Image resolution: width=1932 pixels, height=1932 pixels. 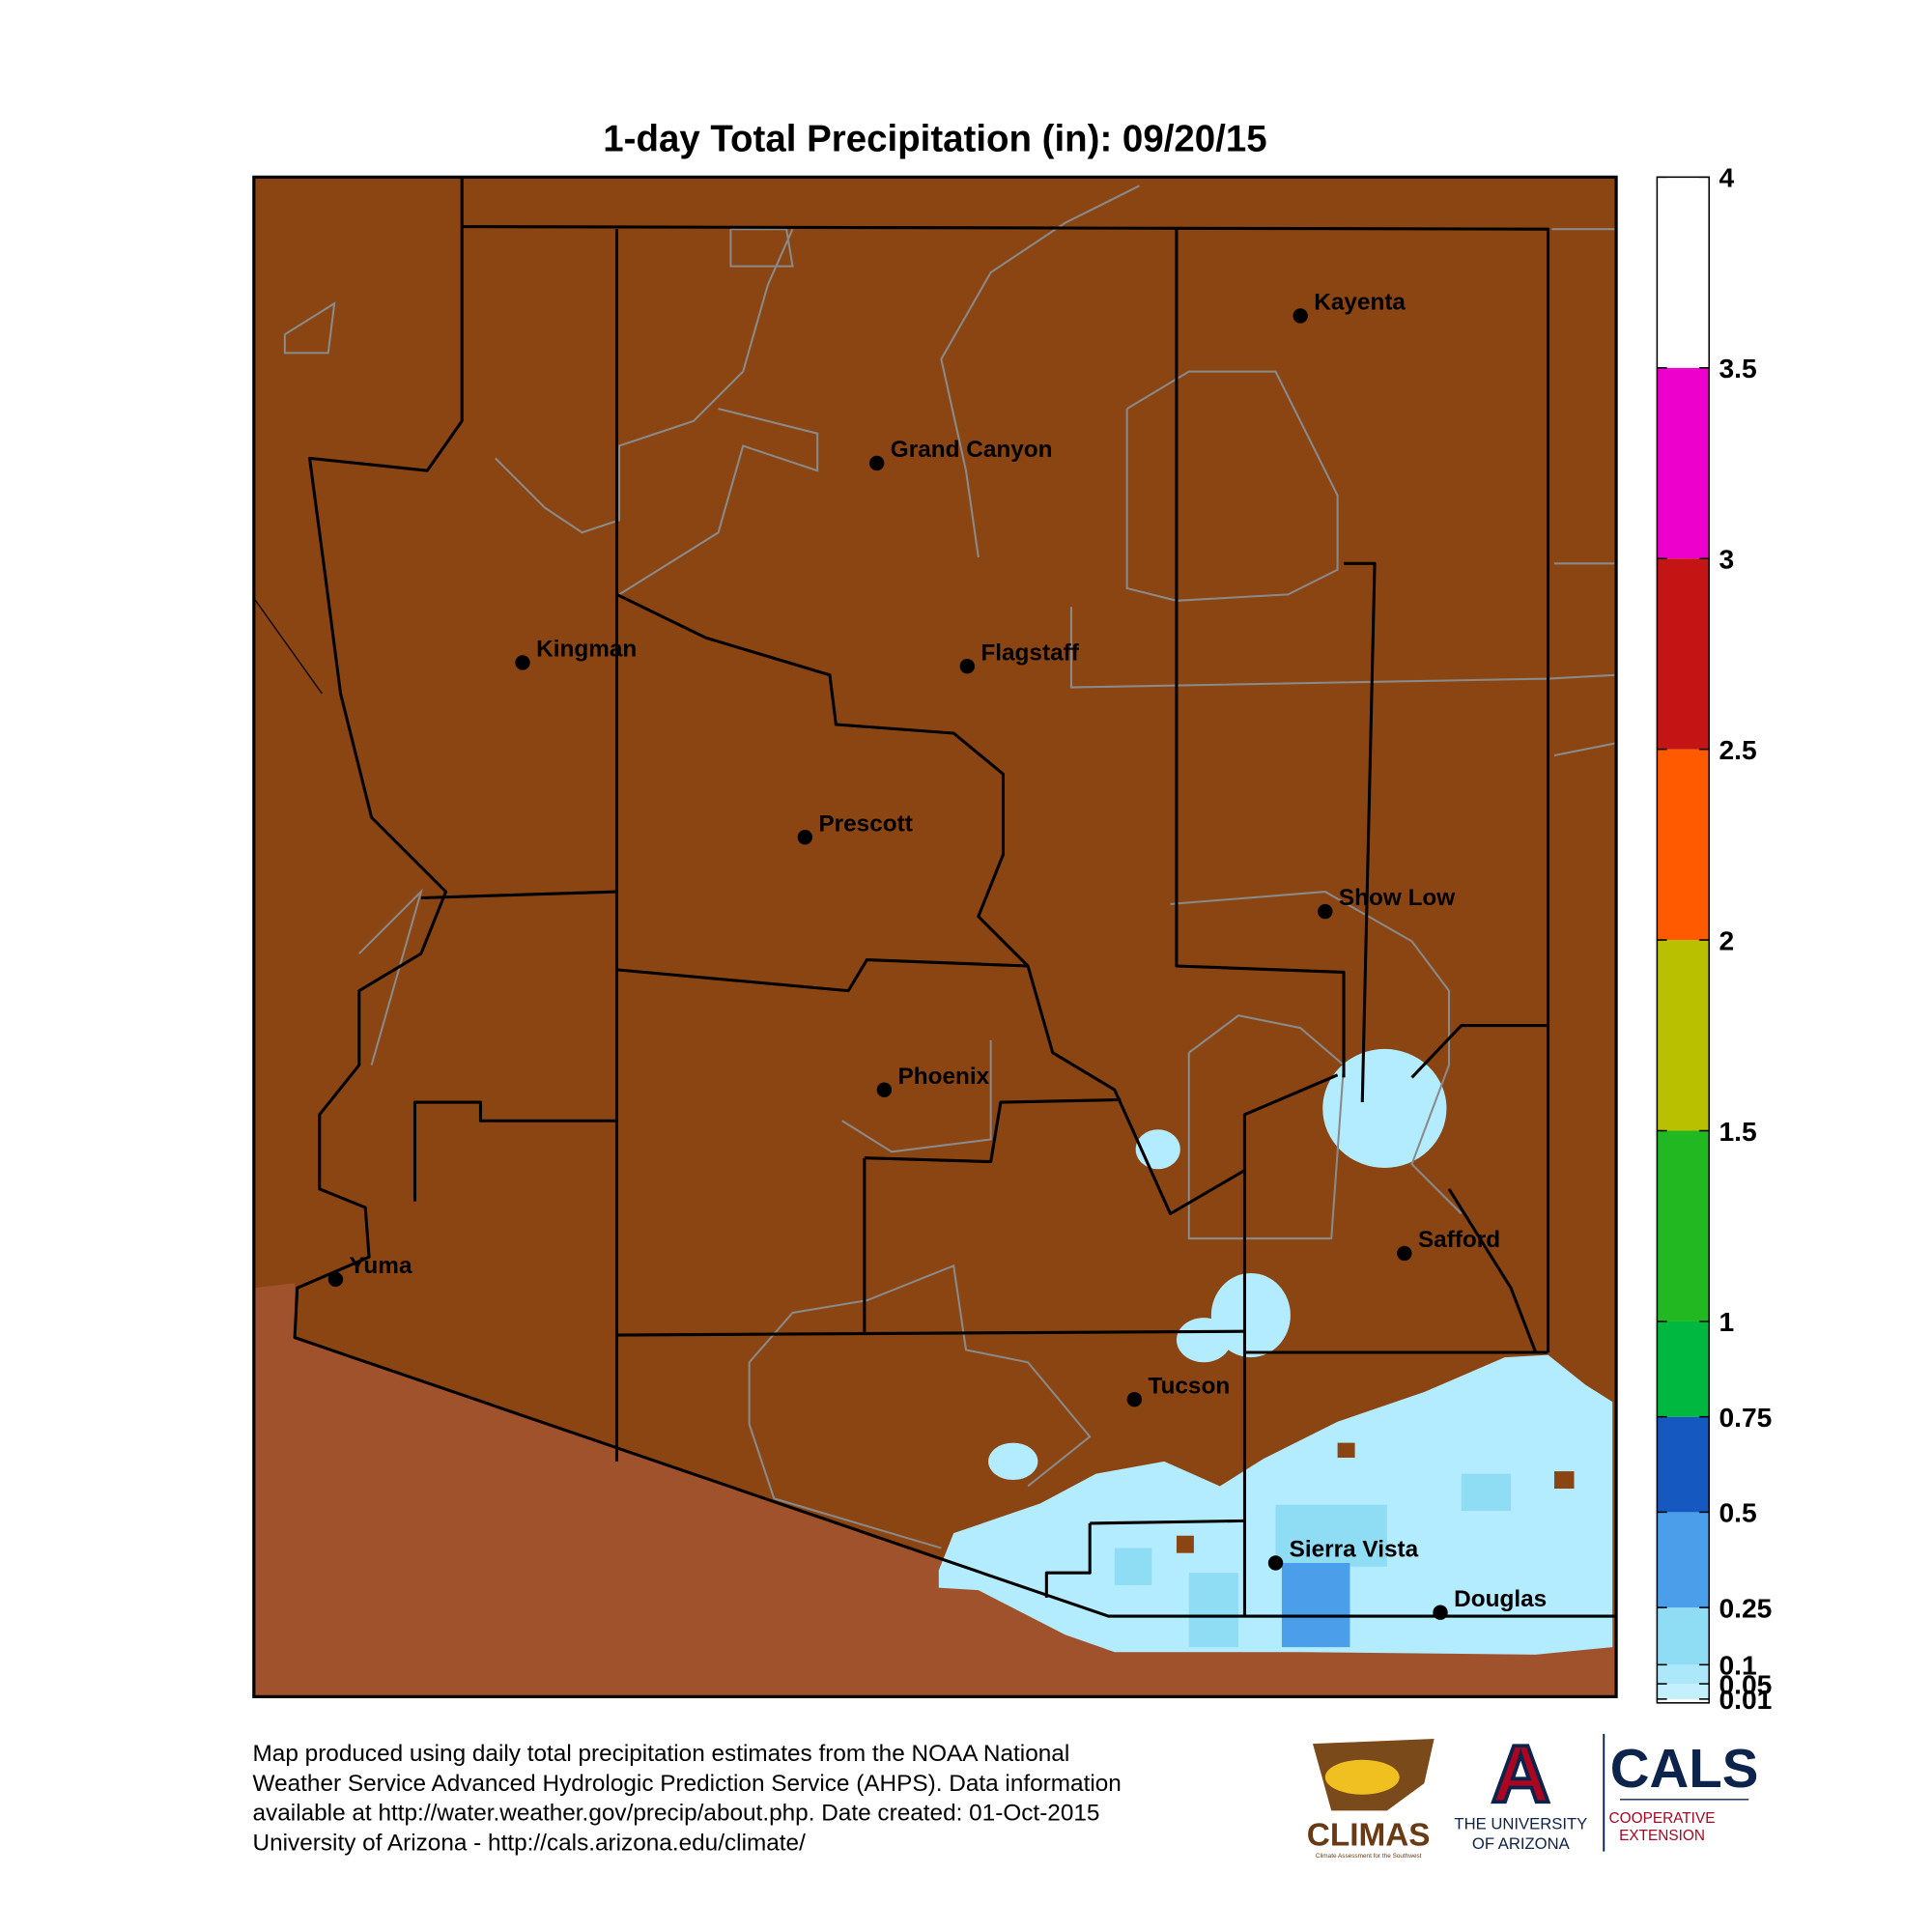 What do you see at coordinates (1459, 1240) in the screenshot?
I see `city-label: Safford` at bounding box center [1459, 1240].